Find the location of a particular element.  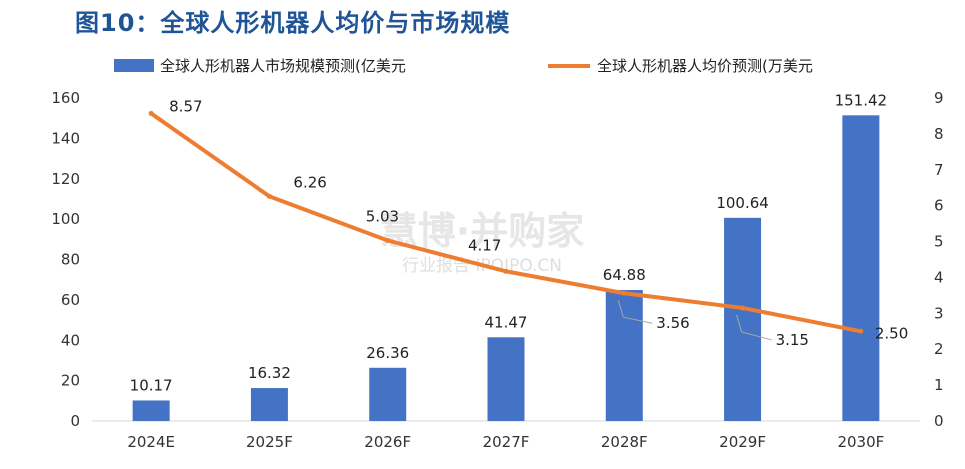

bar-value-label: 26.36 is located at coordinates (387, 353).